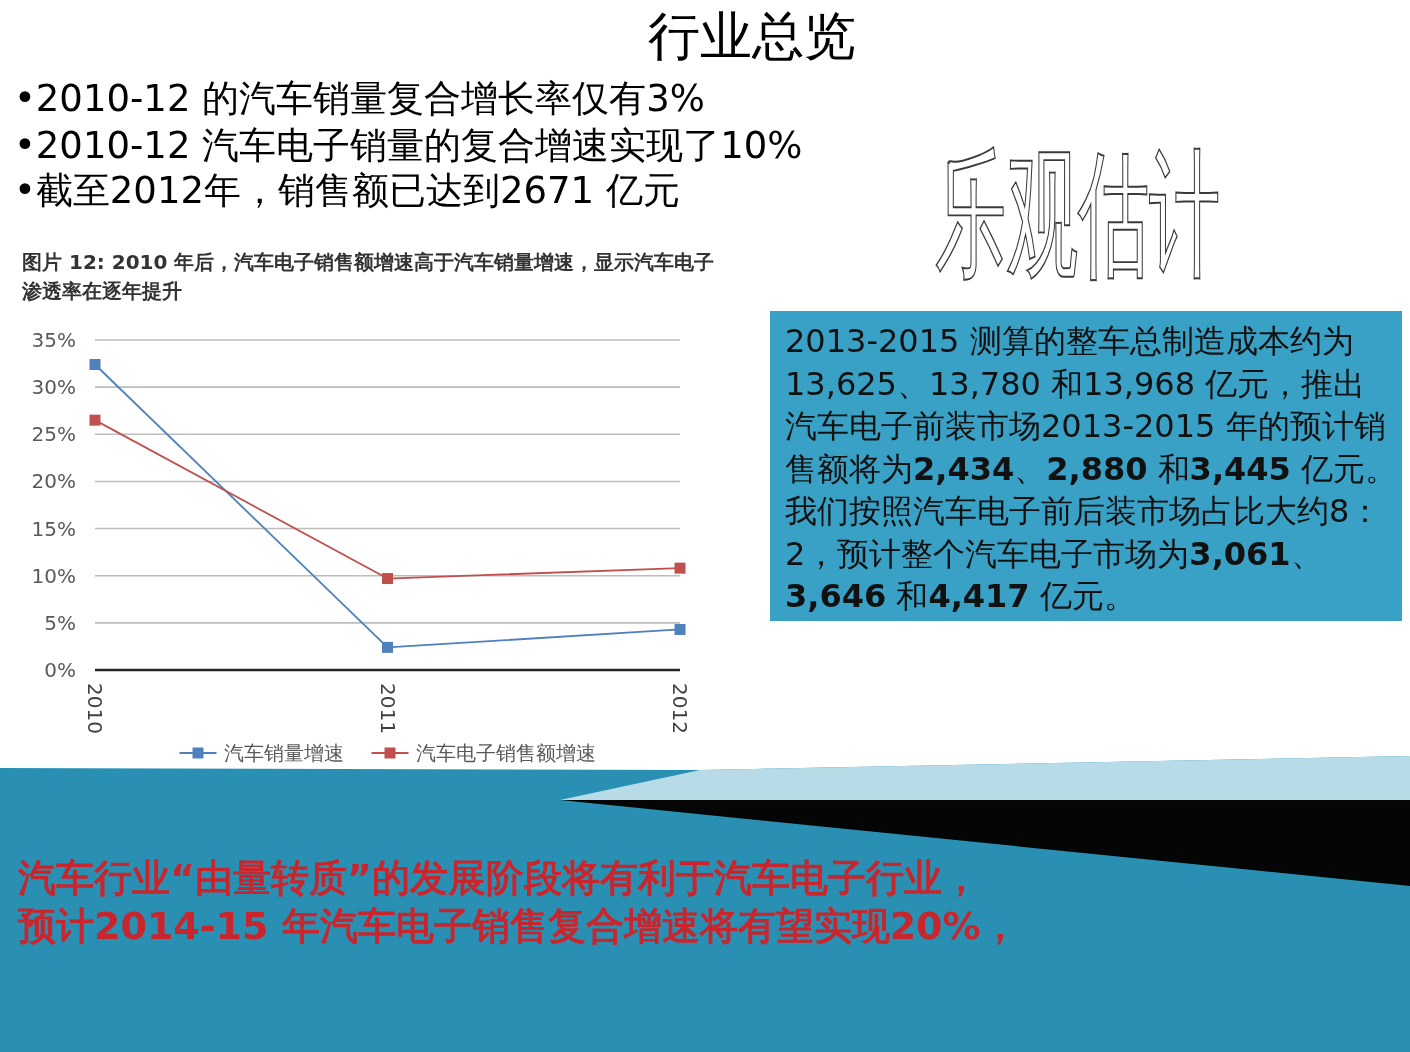  What do you see at coordinates (368, 276) in the screenshot?
I see `chart-subtitle: 图片 12: 2010 年后，汽车电子销售额增速高于汽车销量增速，显示汽车电子渗透率在逐年提升` at bounding box center [368, 276].